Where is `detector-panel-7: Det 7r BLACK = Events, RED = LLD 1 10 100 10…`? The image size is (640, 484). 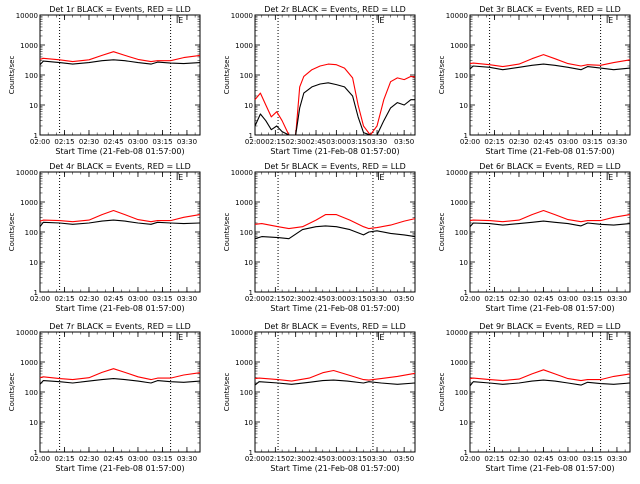 detector-panel-7: Det 7r BLACK = Events, RED = LLD 1 10 100 10… is located at coordinates (104, 397).